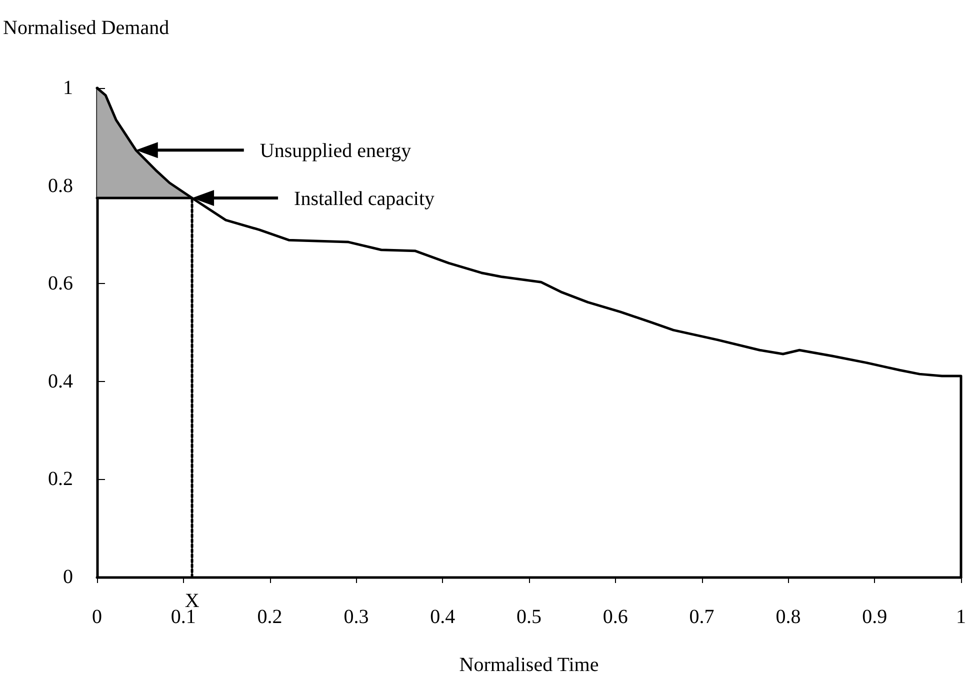  What do you see at coordinates (615, 617) in the screenshot?
I see `x-tick-label: 0.6` at bounding box center [615, 617].